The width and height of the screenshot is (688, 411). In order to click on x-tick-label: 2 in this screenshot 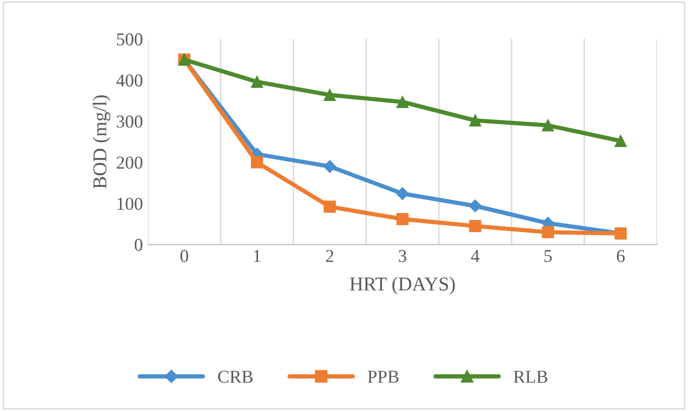, I will do `click(330, 256)`.